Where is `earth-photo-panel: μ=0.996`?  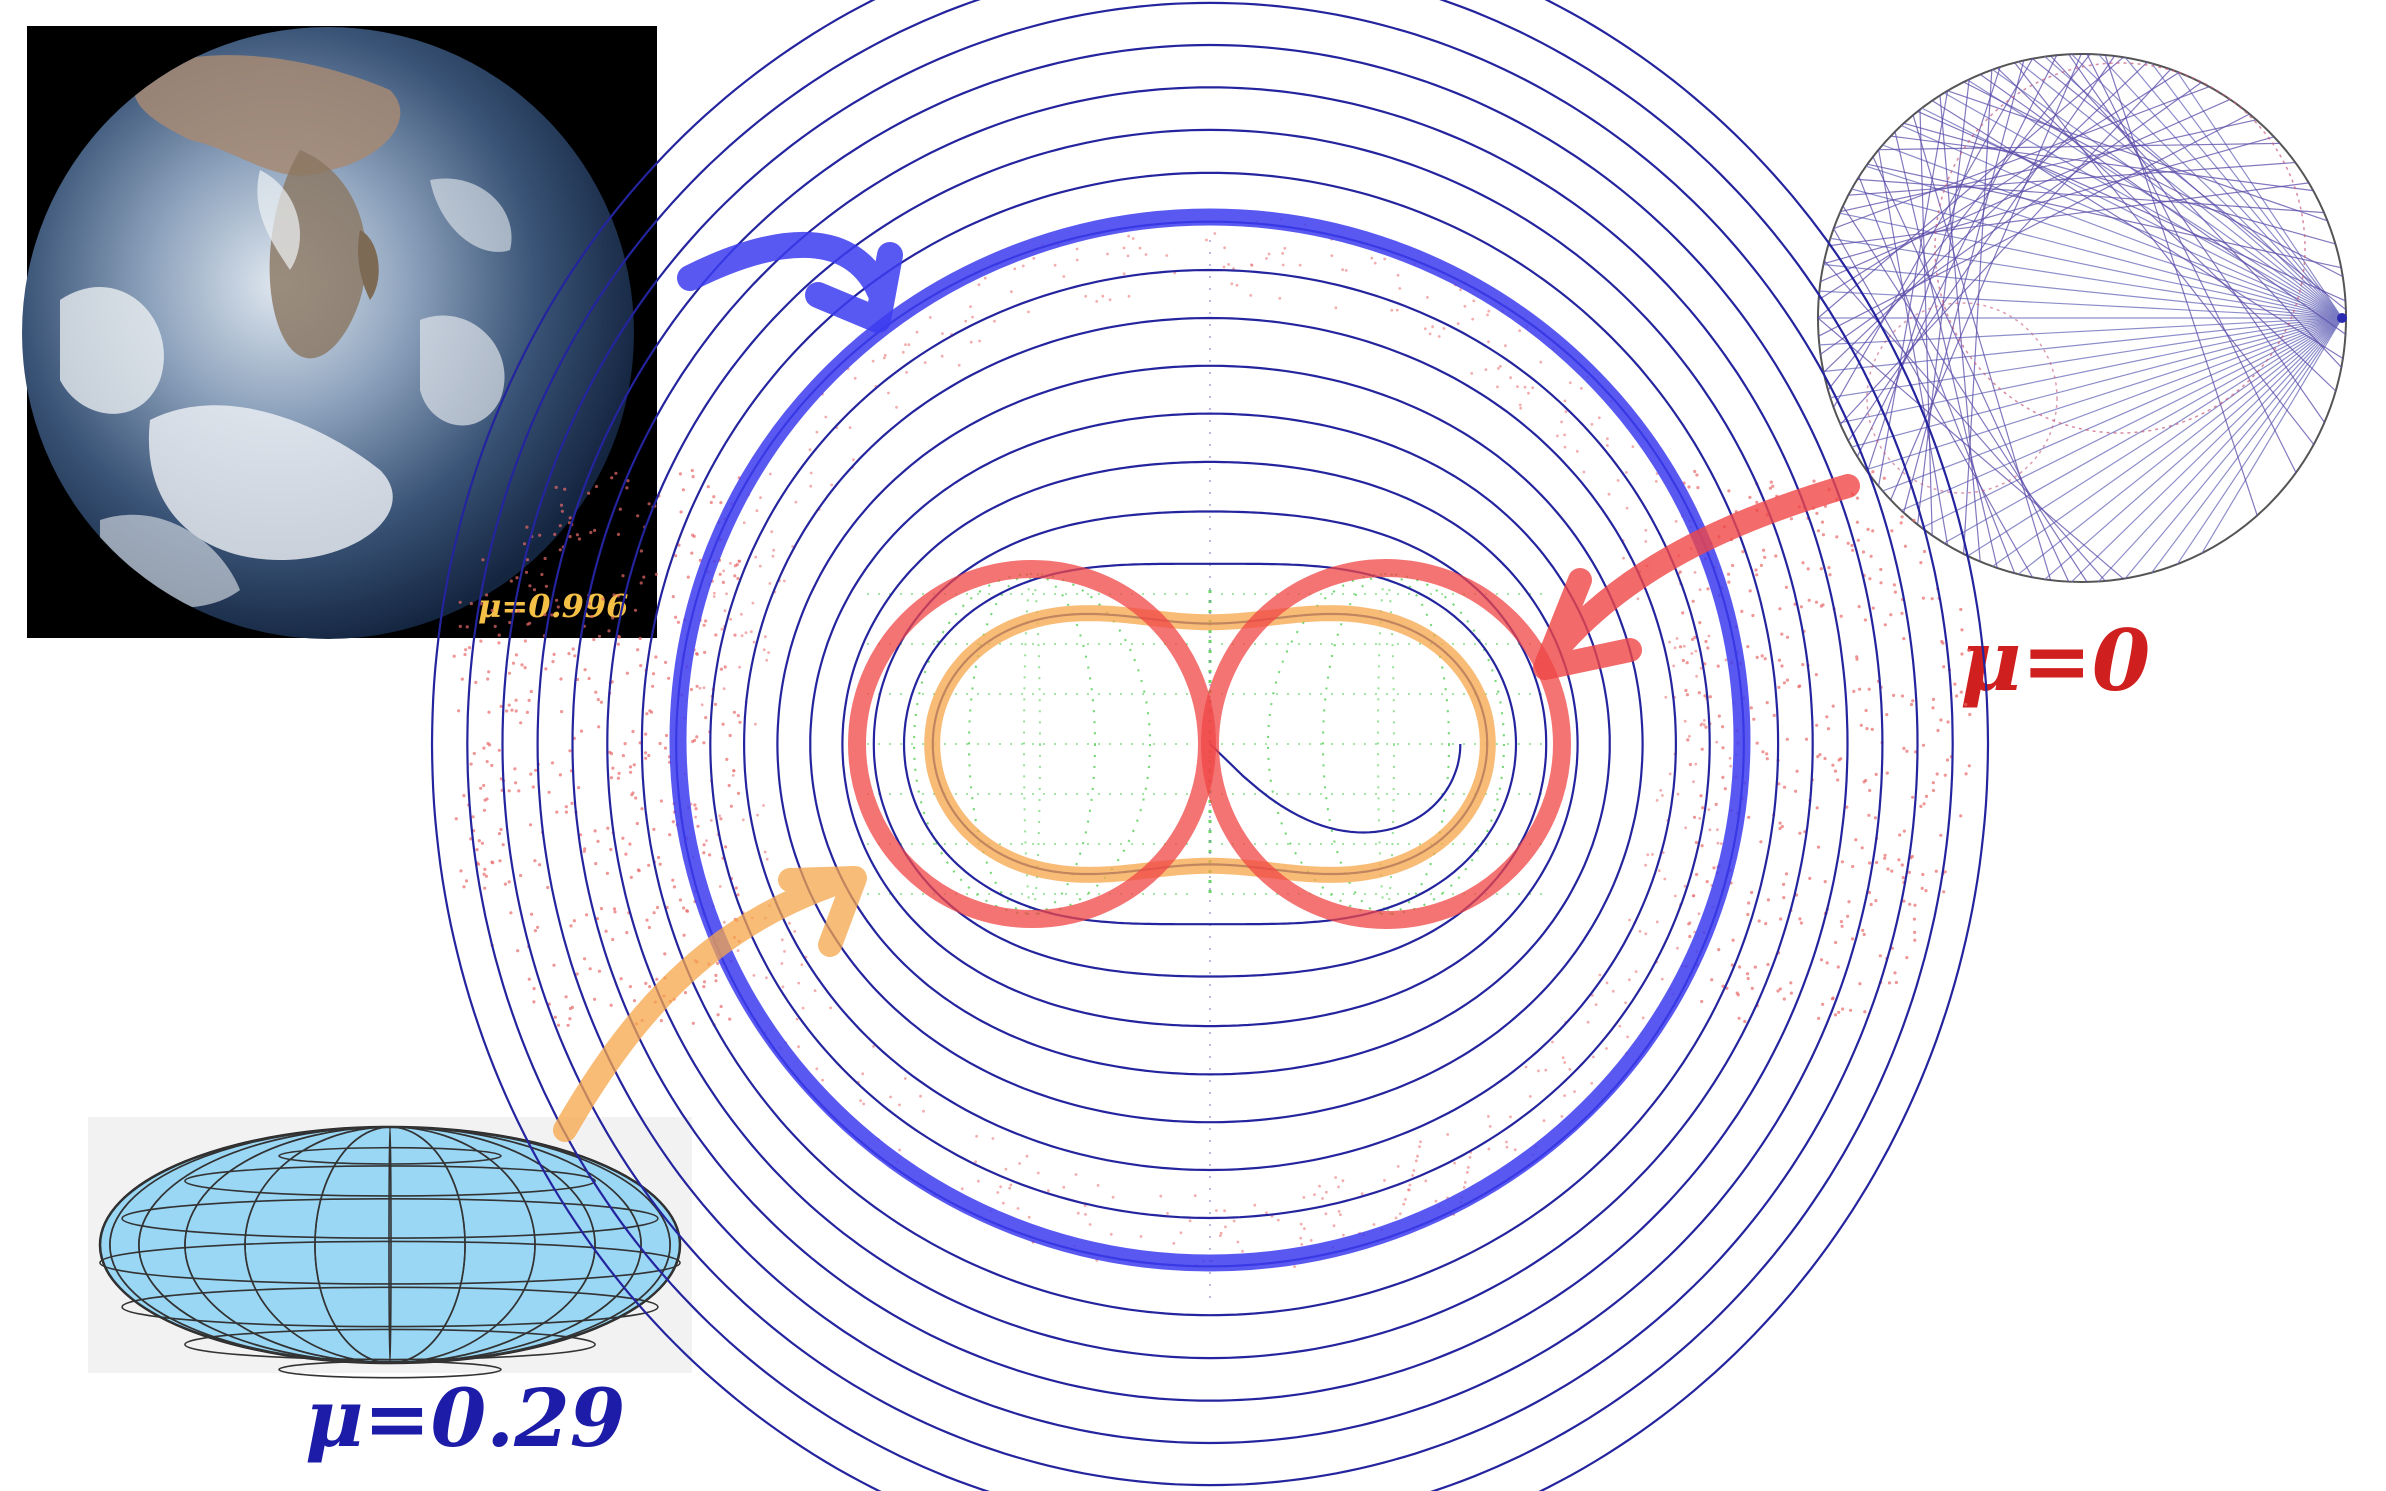
earth-photo-panel: μ=0.996 is located at coordinates (339, 332).